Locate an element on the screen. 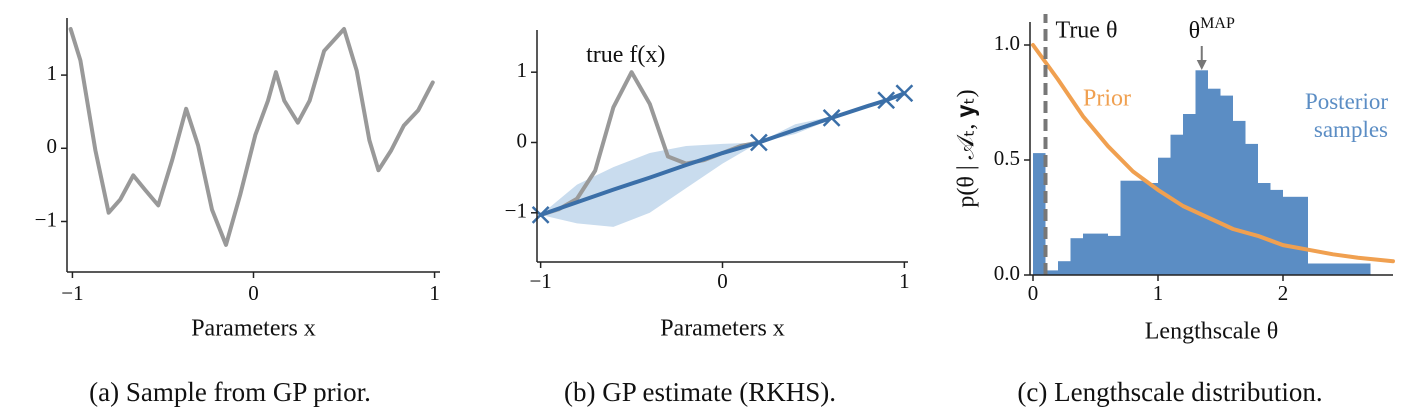 This screenshot has height=412, width=1417. map-superscript: MAP is located at coordinates (1217, 23).